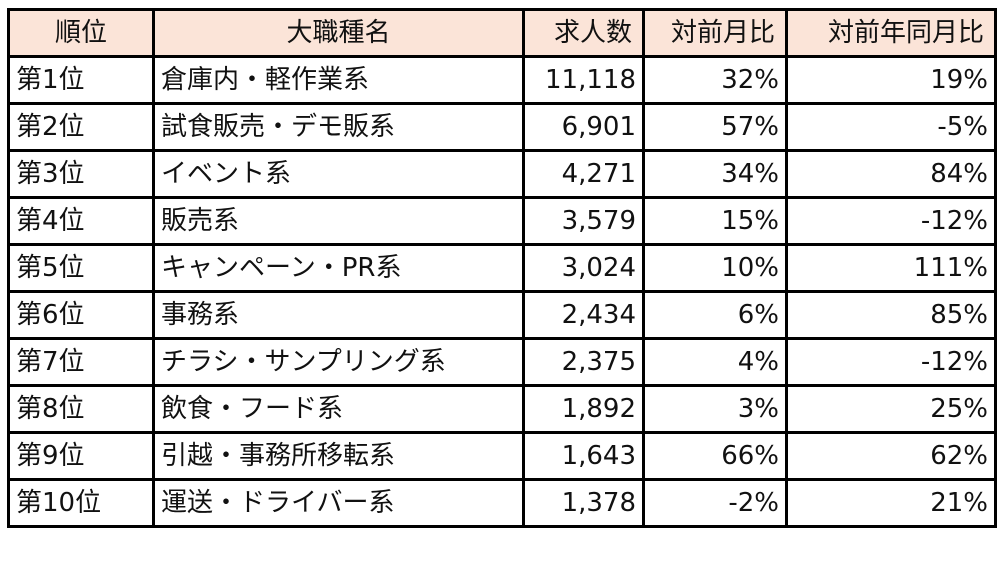  I want to click on table-row: 第3位 イベント系 4,271 34% 84%, so click(502, 174).